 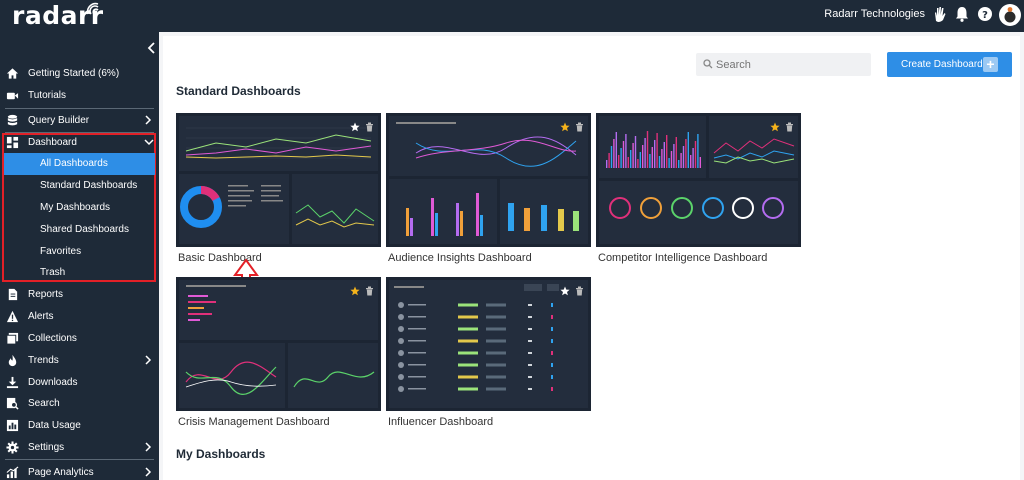 I want to click on sidebar-item-settings: Settings, so click(x=79, y=447).